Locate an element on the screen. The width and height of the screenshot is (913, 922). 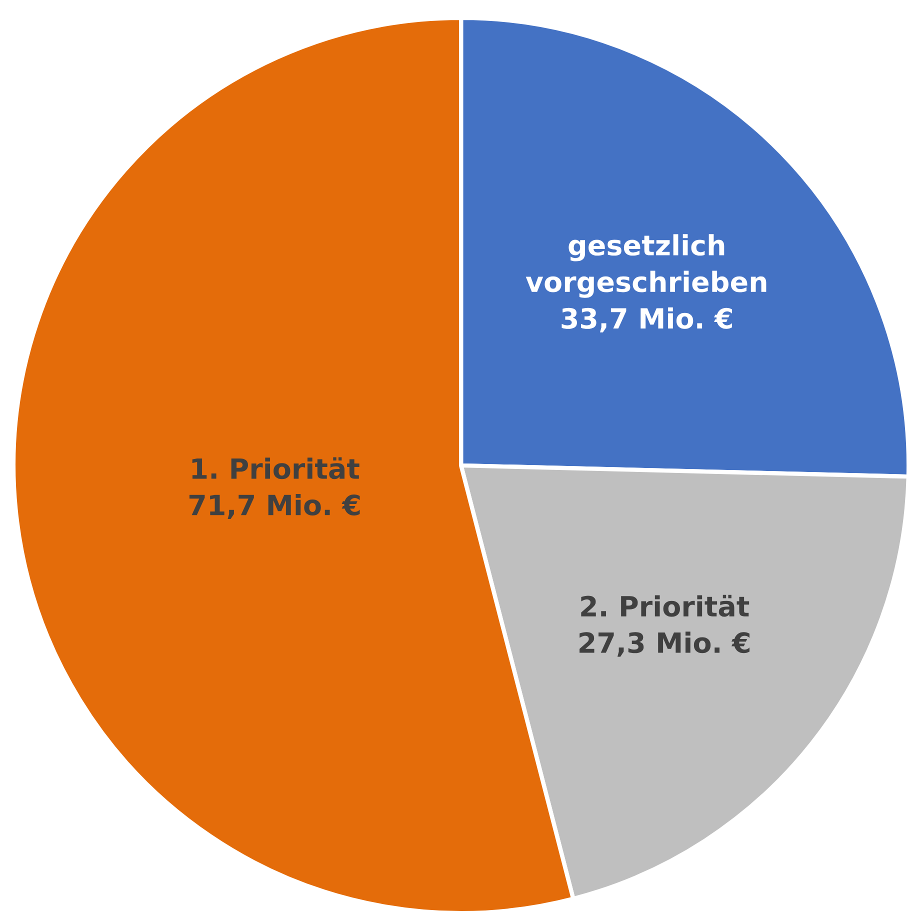
slice-label: 1. Priorität is located at coordinates (276, 468).